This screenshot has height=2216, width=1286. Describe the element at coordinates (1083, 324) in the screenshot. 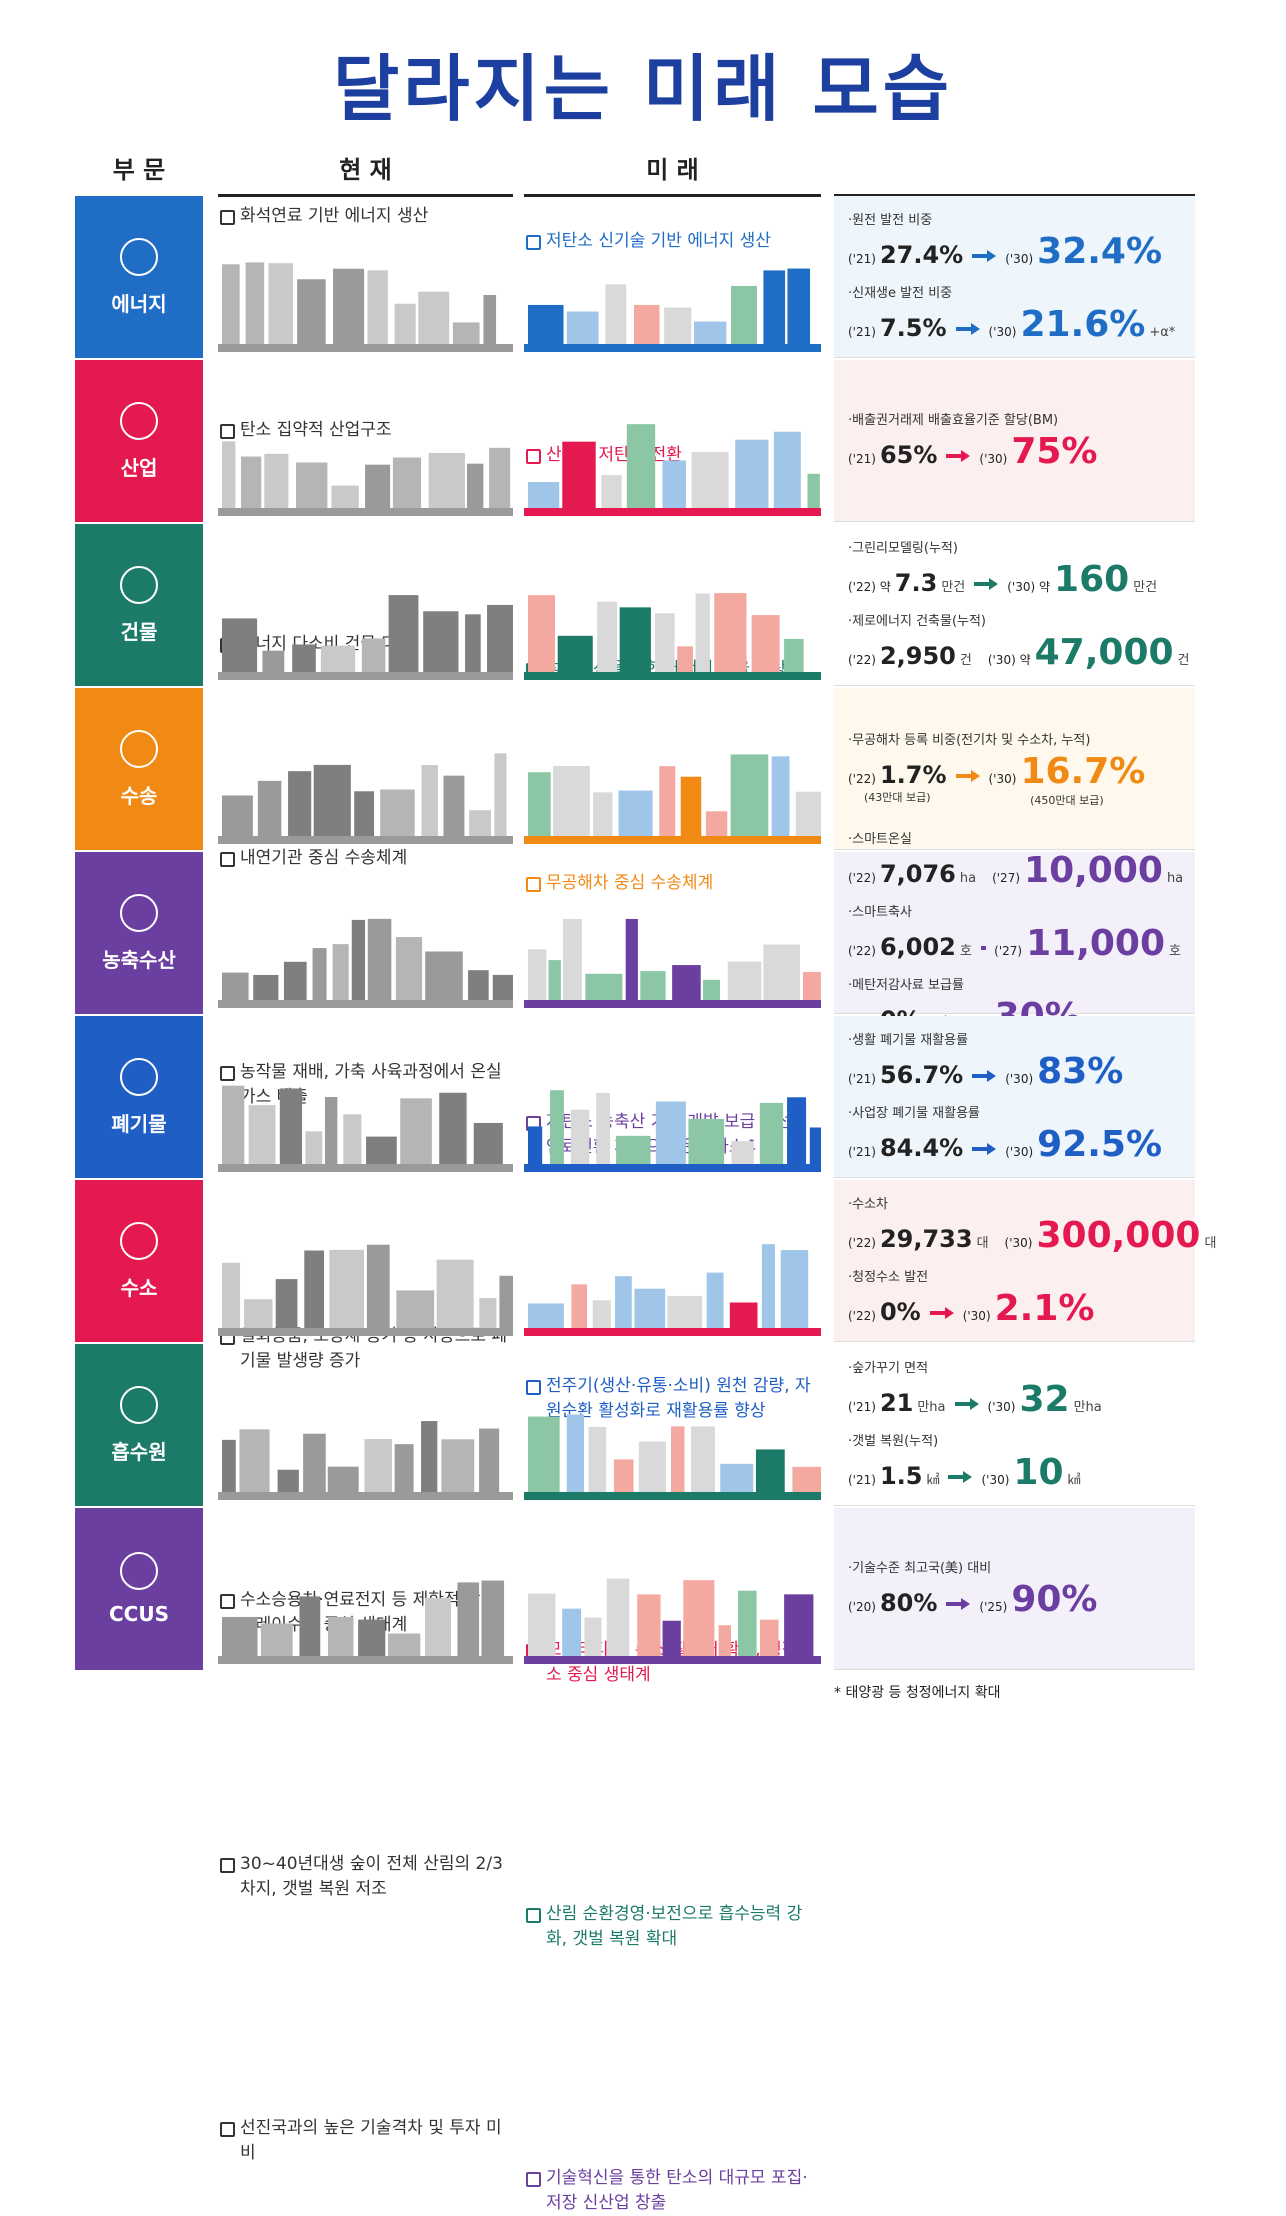

I see `to-value: 21.6%` at that location.